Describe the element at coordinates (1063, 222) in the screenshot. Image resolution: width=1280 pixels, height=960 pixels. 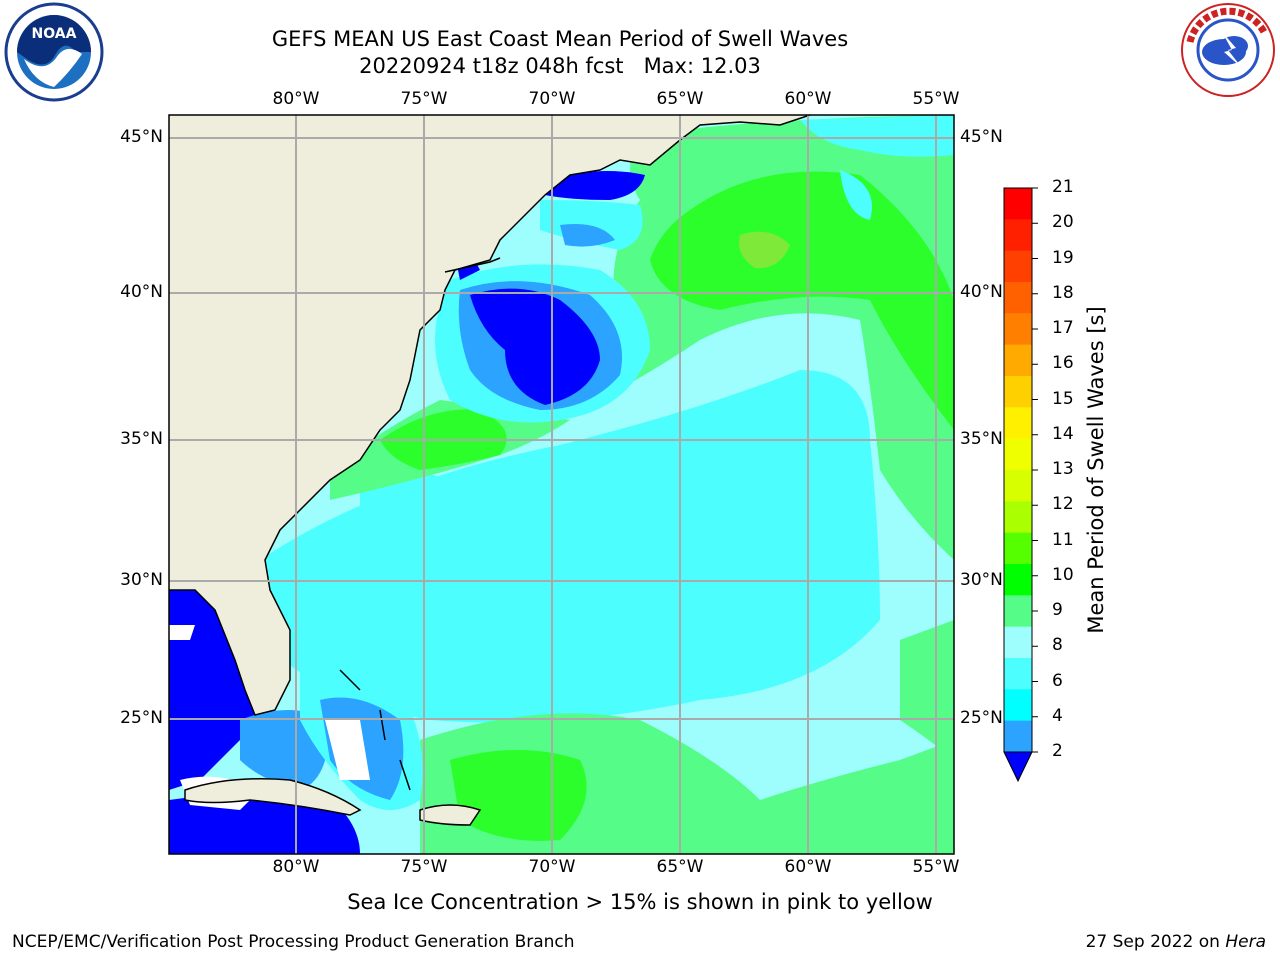
I see `colorbar-tick-label: 20` at that location.